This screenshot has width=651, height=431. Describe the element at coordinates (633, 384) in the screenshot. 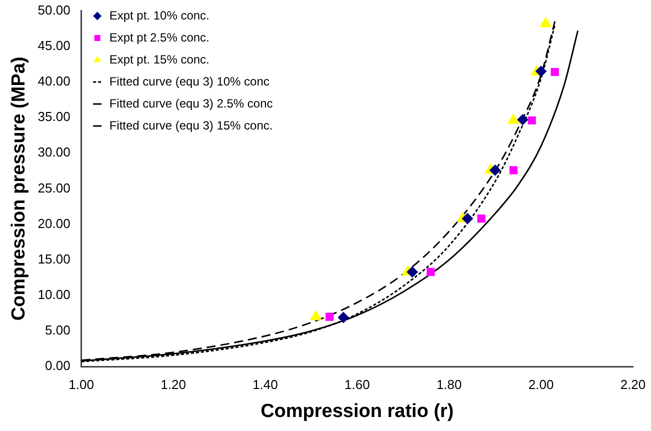

I see `x-tick-label: 2.20` at that location.